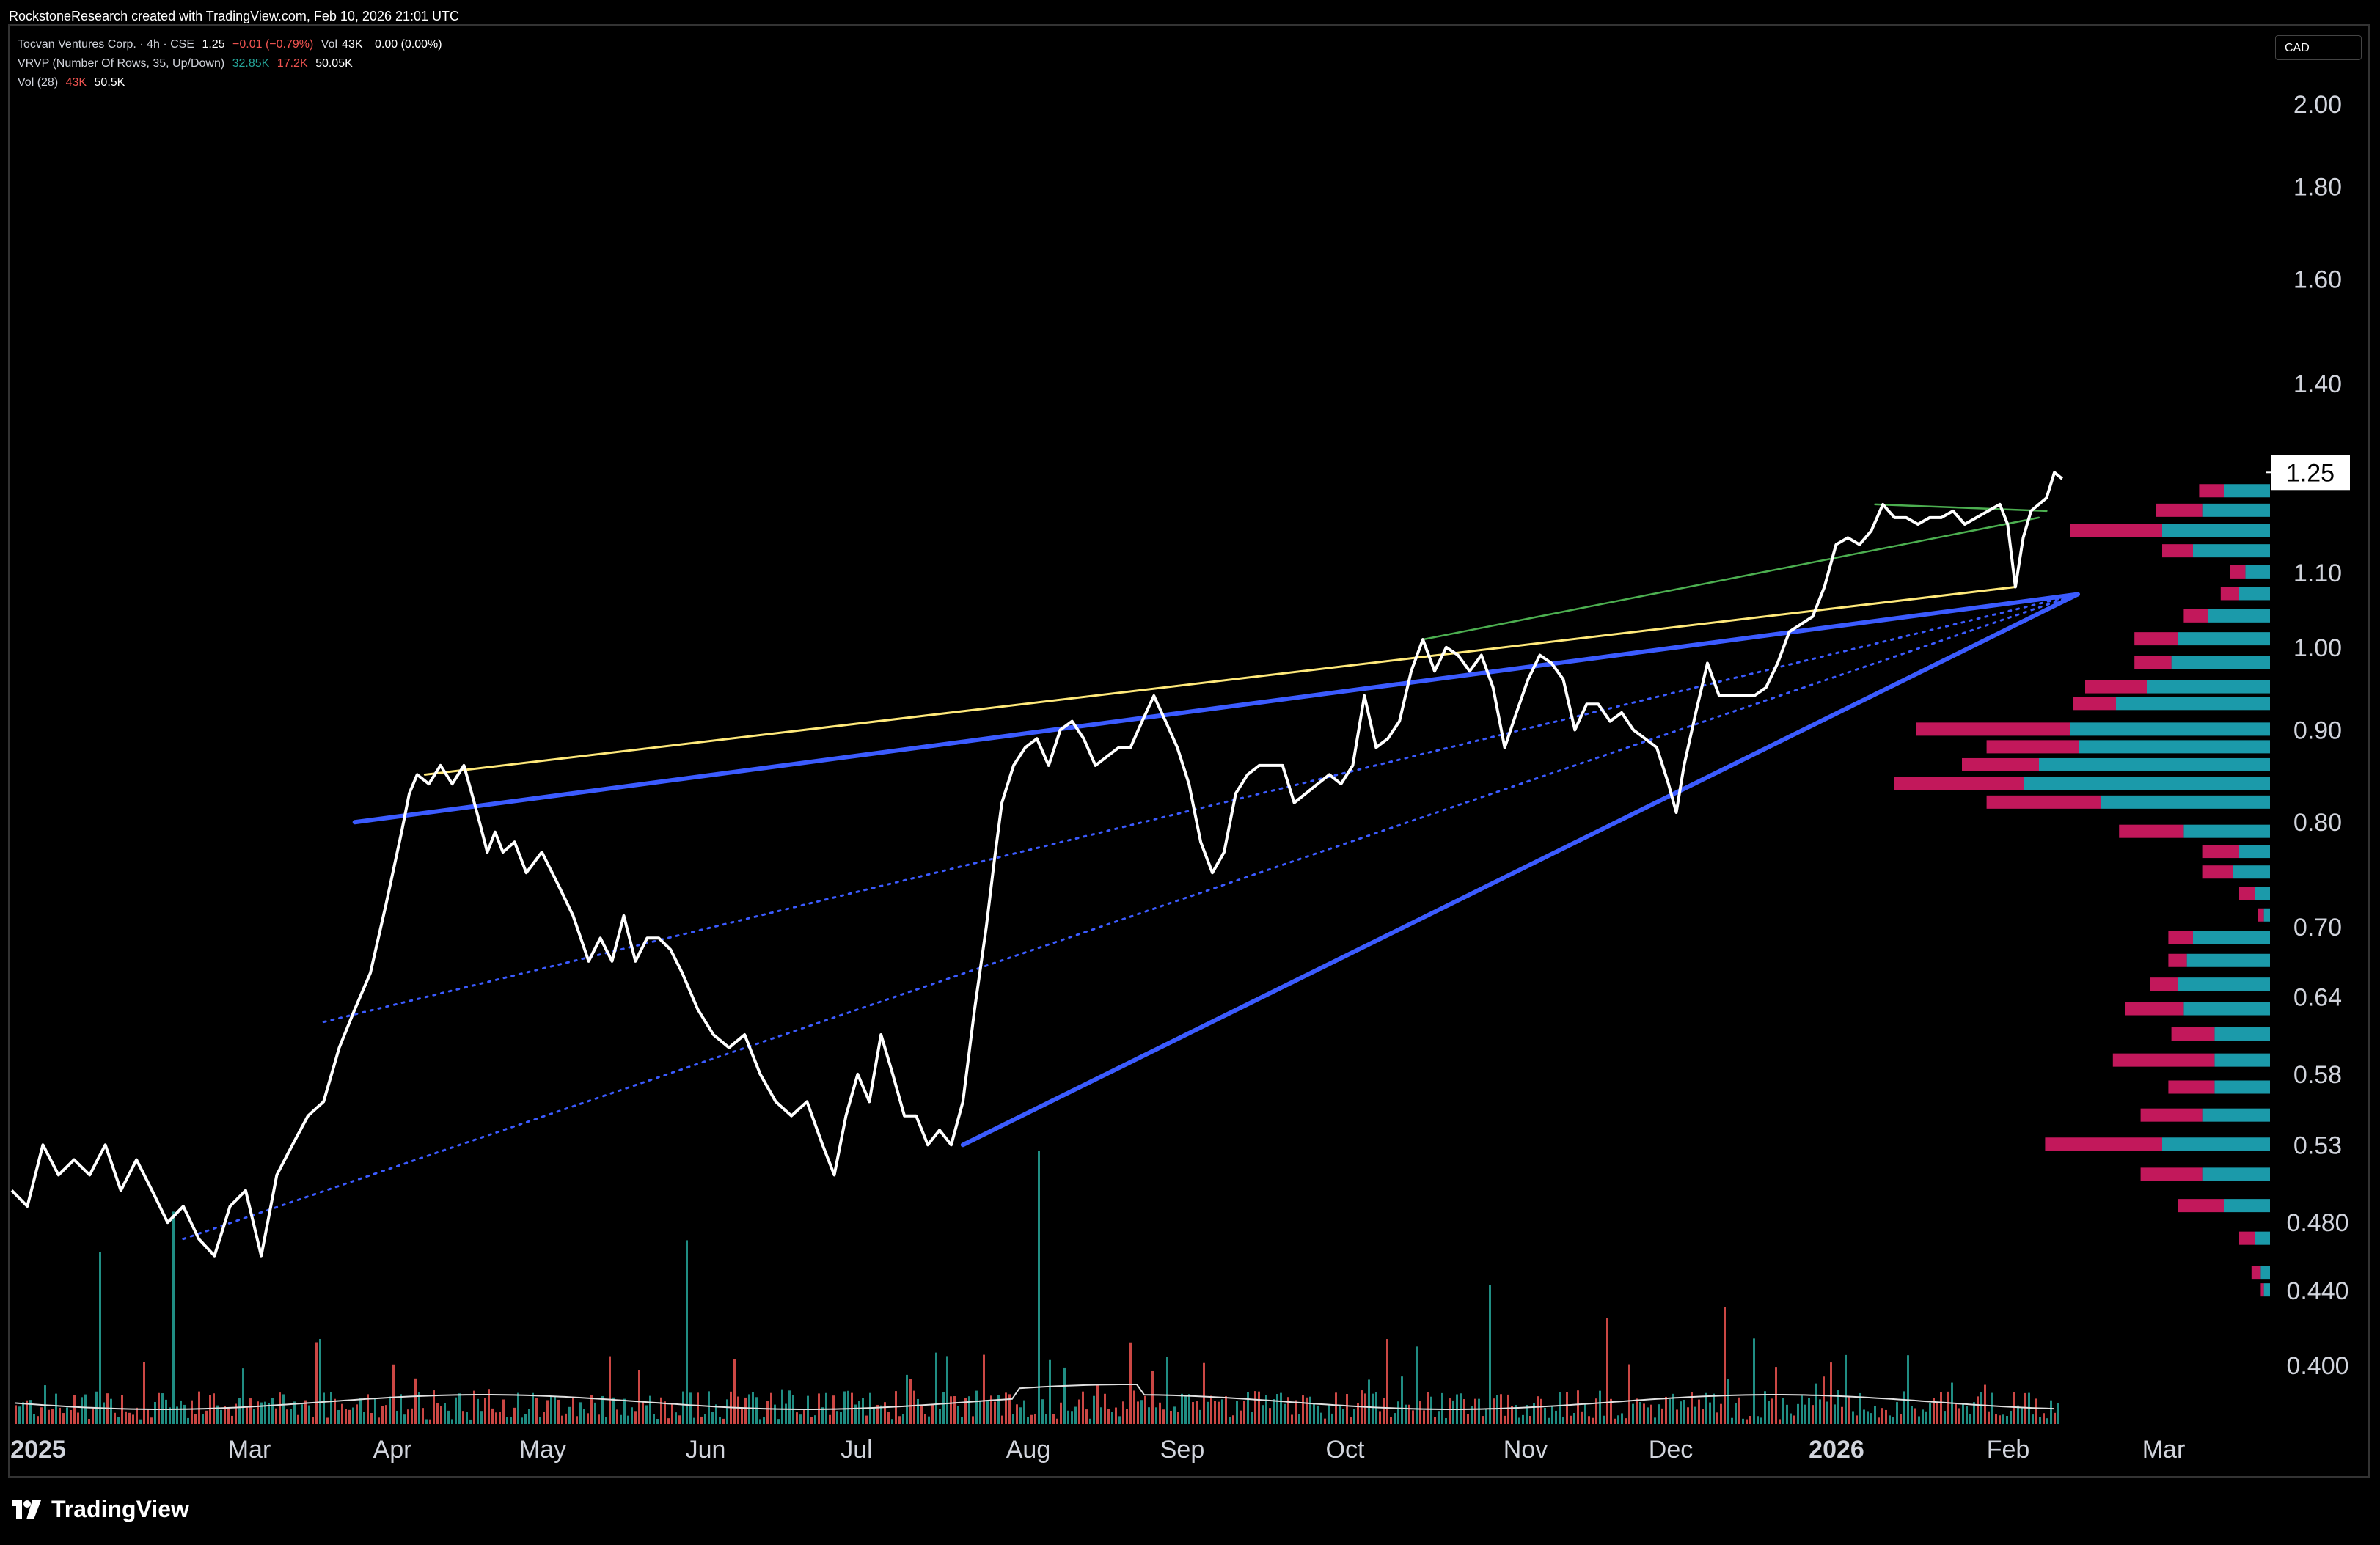 The height and width of the screenshot is (1545, 2380). Describe the element at coordinates (28, 1510) in the screenshot. I see `tradingview-logo-icon` at that location.